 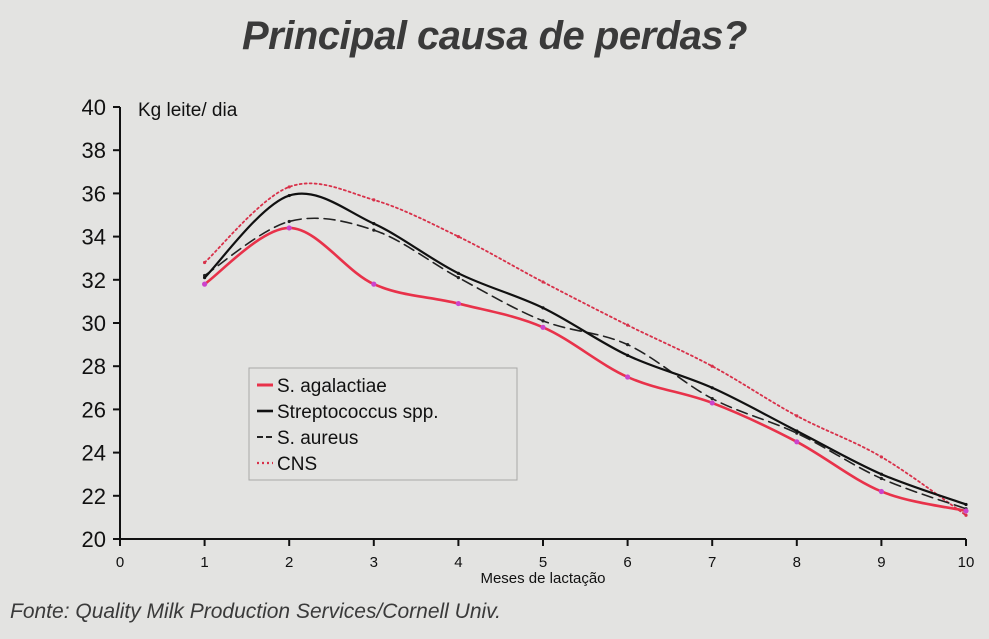 What do you see at coordinates (495, 36) in the screenshot?
I see `page-title: Principal causa de perdas?` at bounding box center [495, 36].